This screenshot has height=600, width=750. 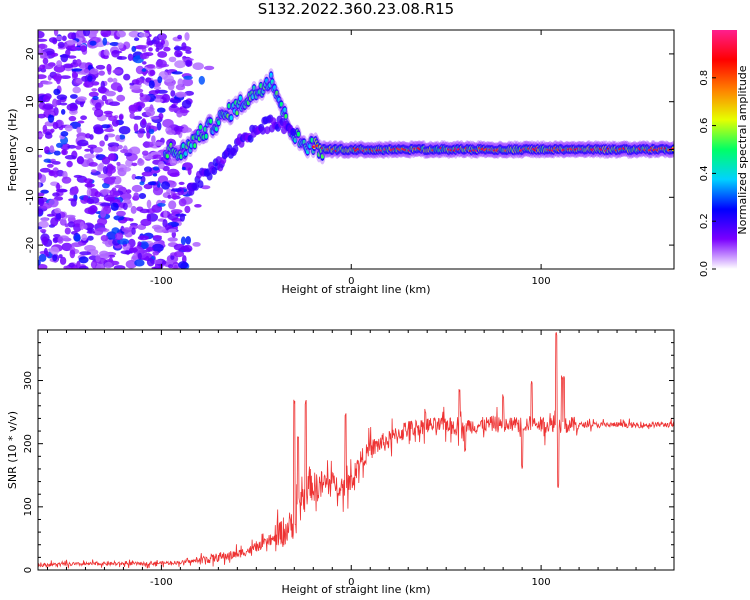 What do you see at coordinates (707, 173) in the screenshot?
I see `colorbar-ticks: 0.0 0.2 0.4 0.6 0.8` at bounding box center [707, 173].